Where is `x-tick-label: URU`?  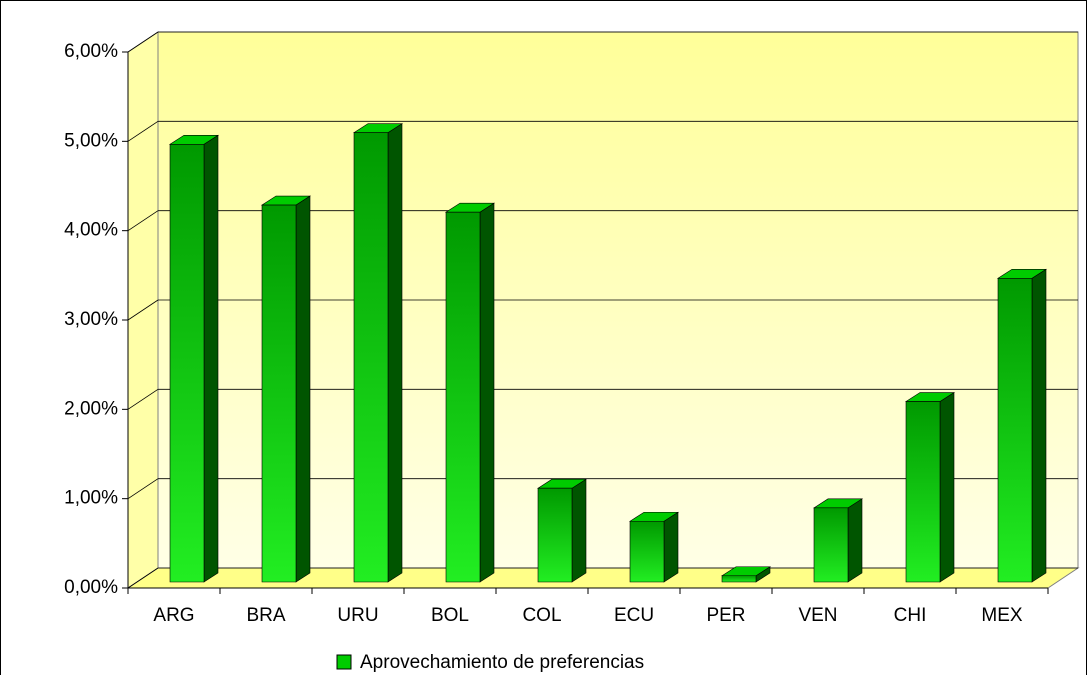 x-tick-label: URU is located at coordinates (357, 615).